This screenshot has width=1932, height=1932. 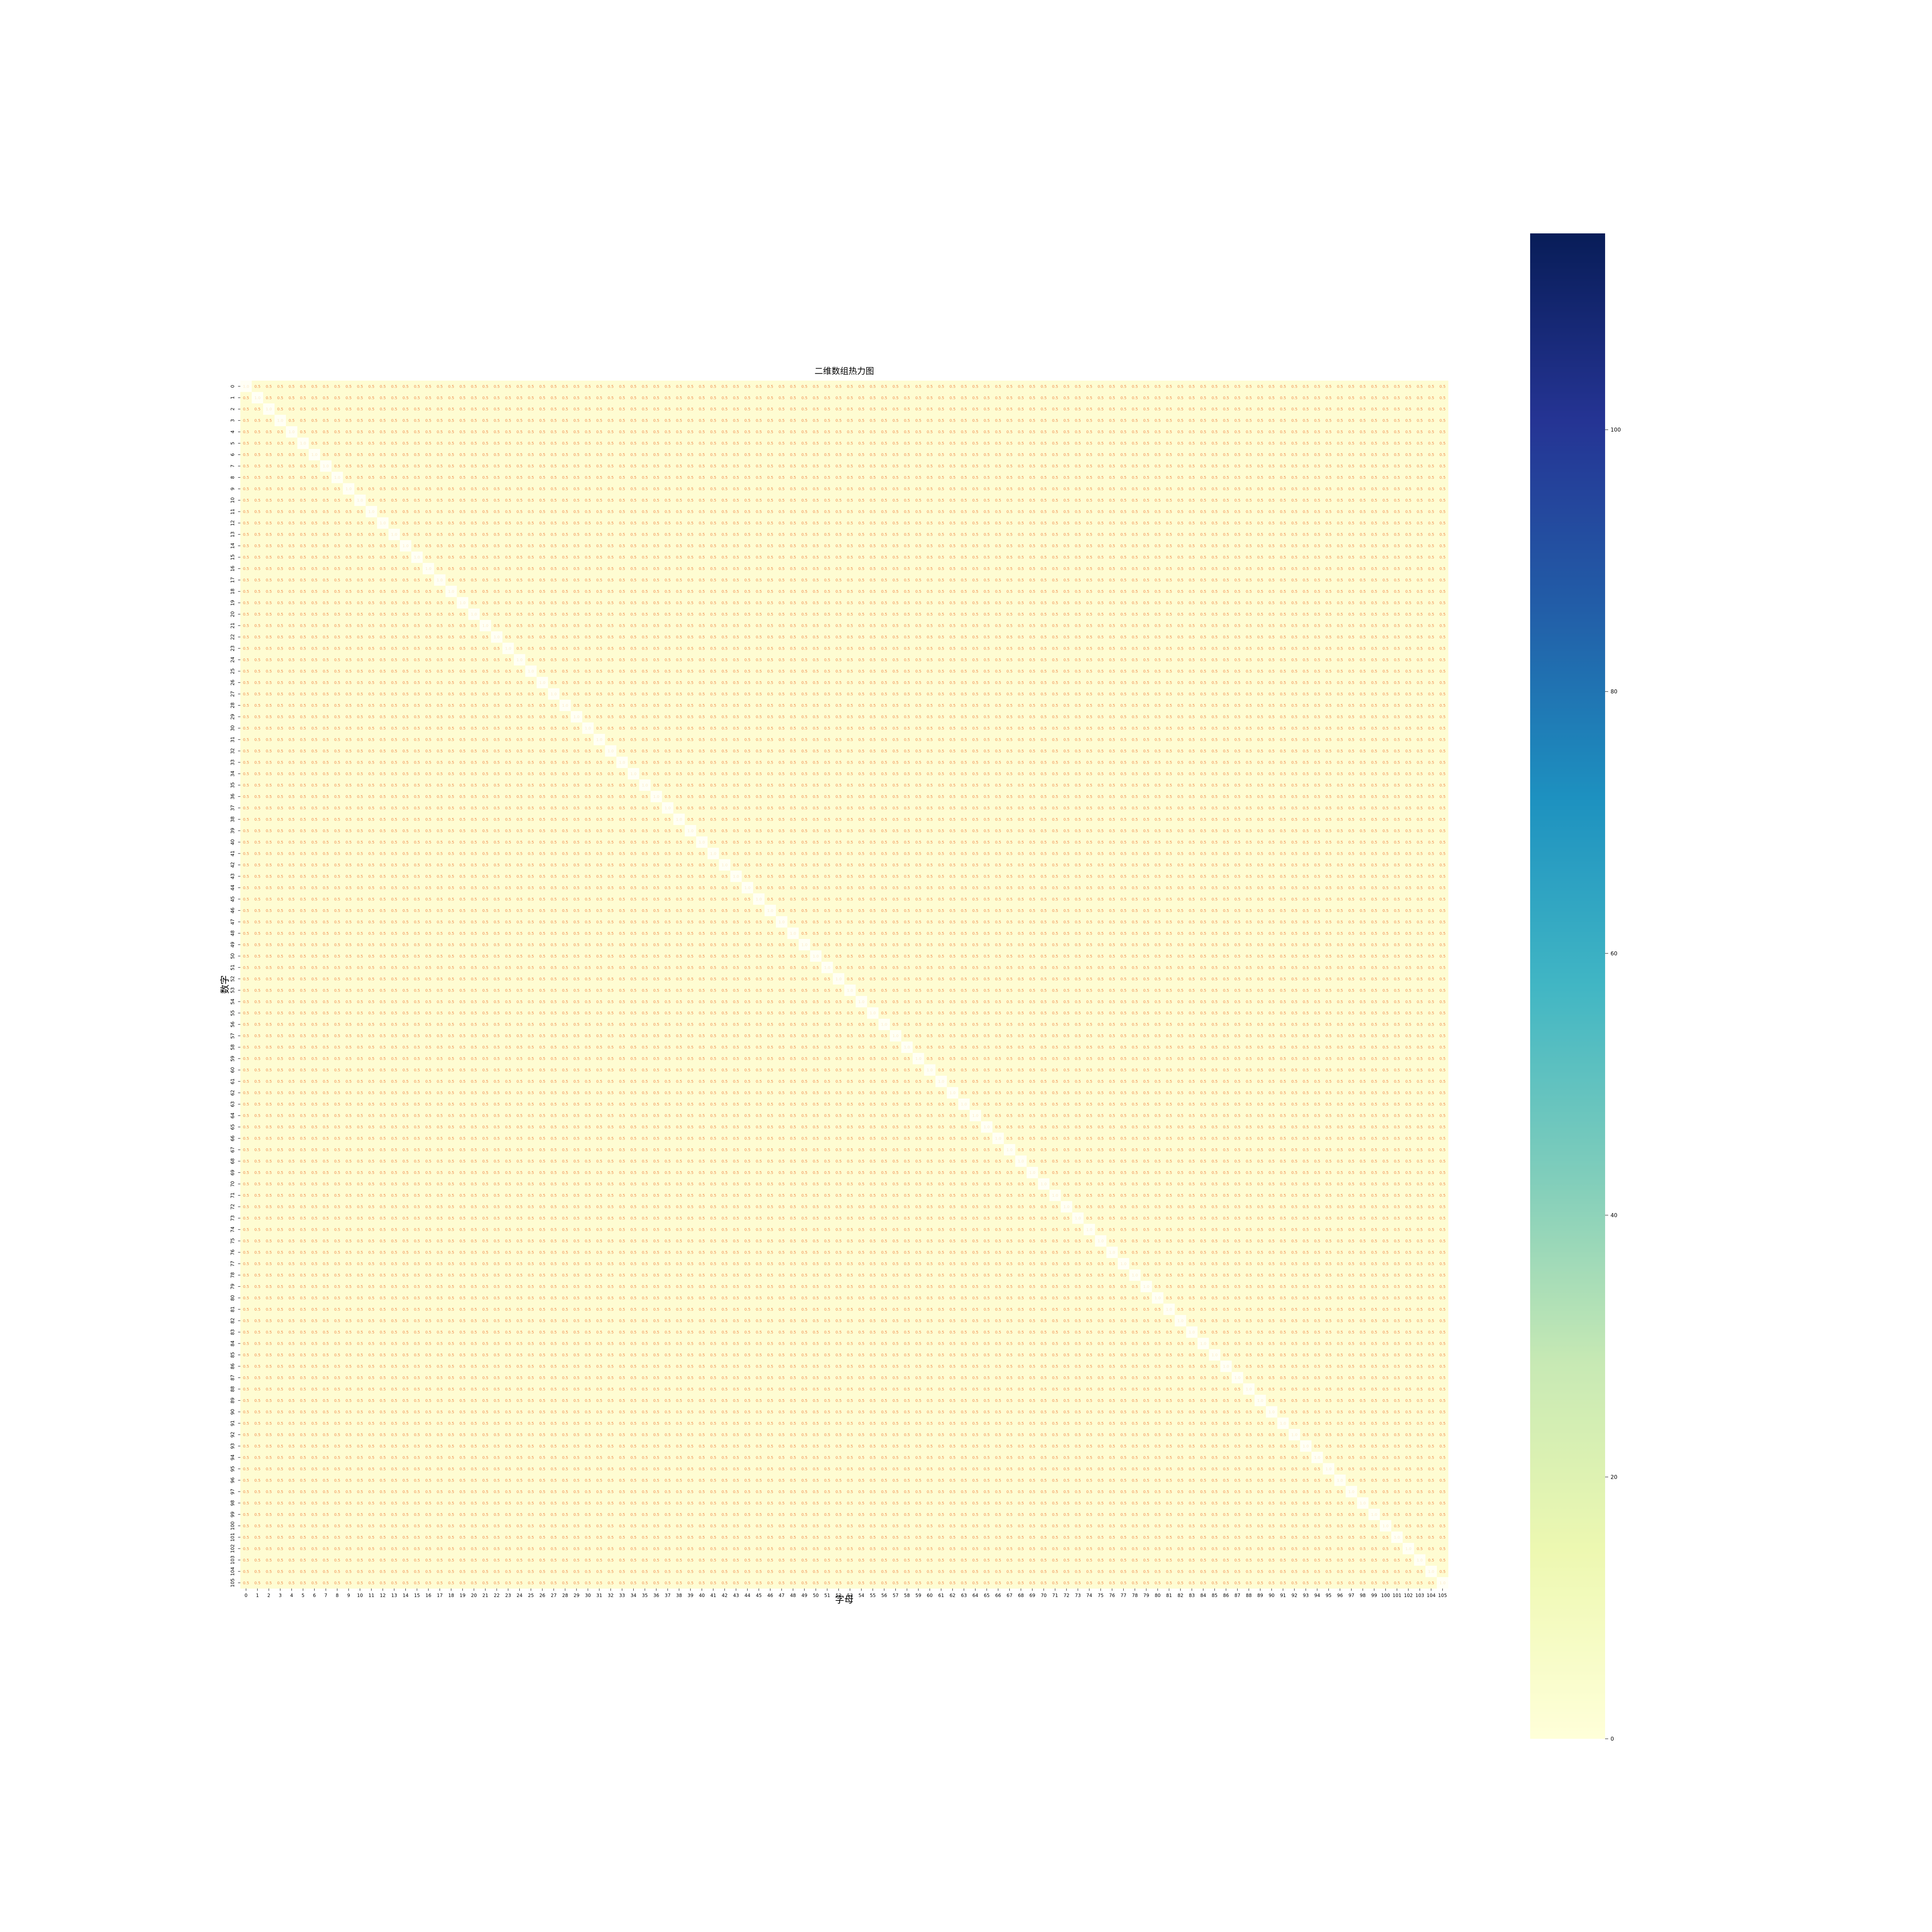 I want to click on chart-title: 二维数组热力图, so click(x=844, y=372).